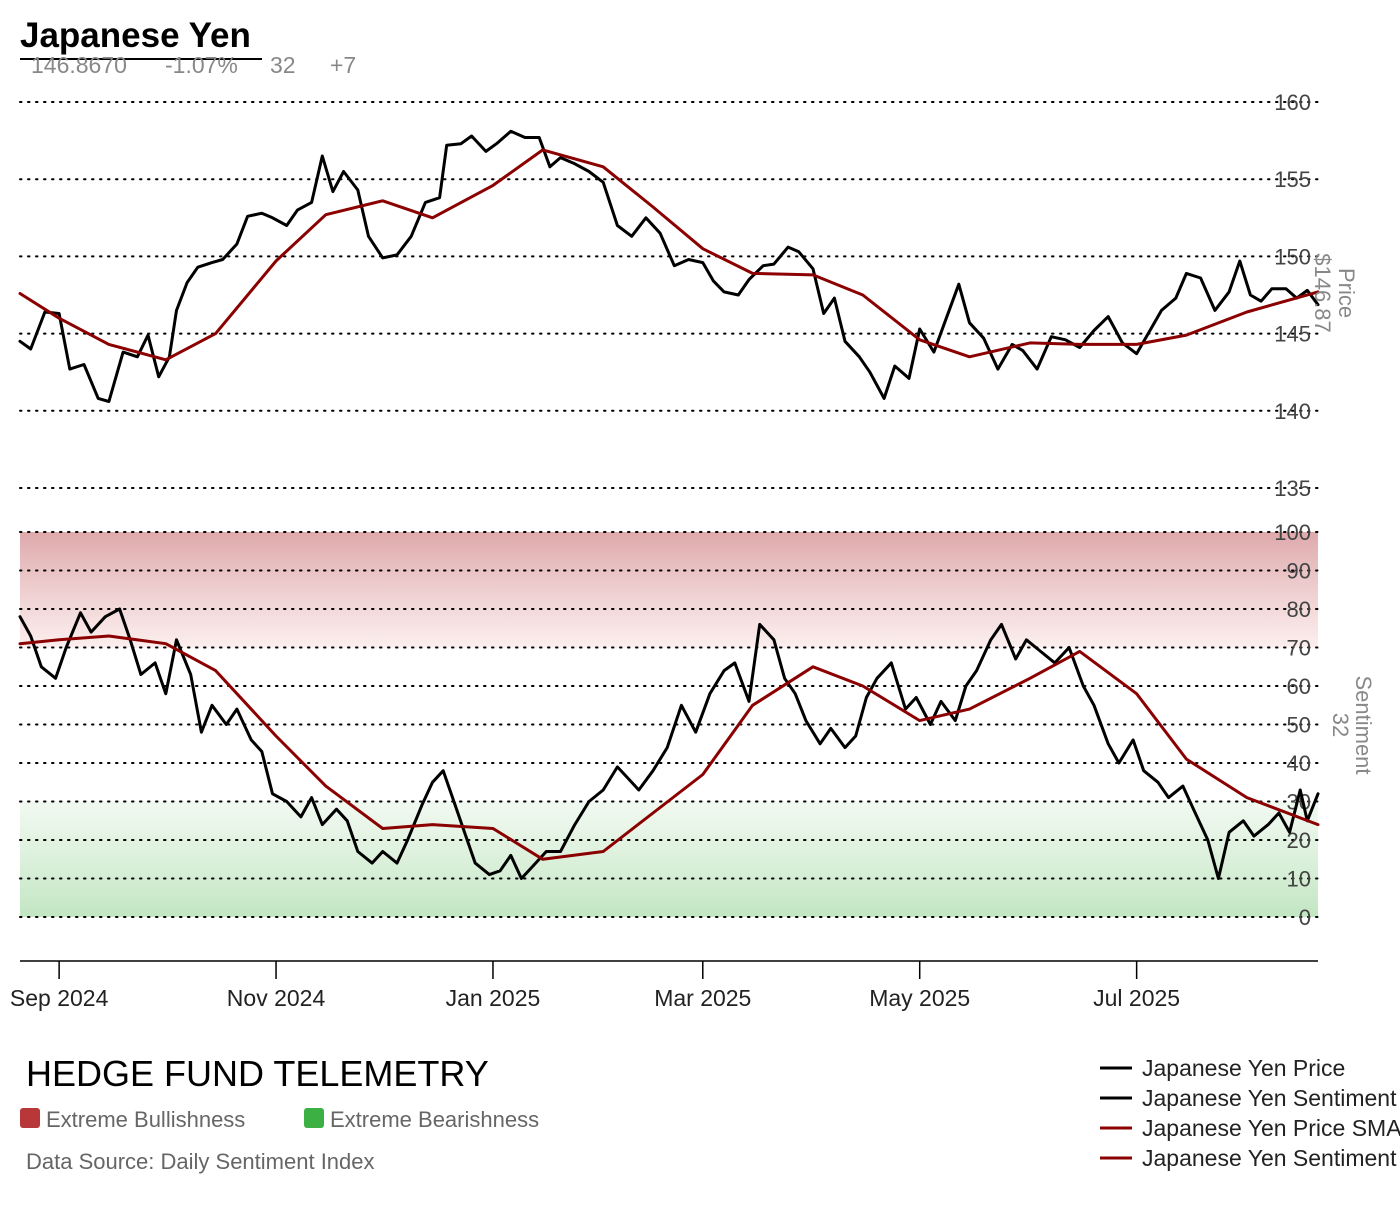 The image size is (1400, 1205). Describe the element at coordinates (1292, 334) in the screenshot. I see `price-tick-label: 145` at that location.